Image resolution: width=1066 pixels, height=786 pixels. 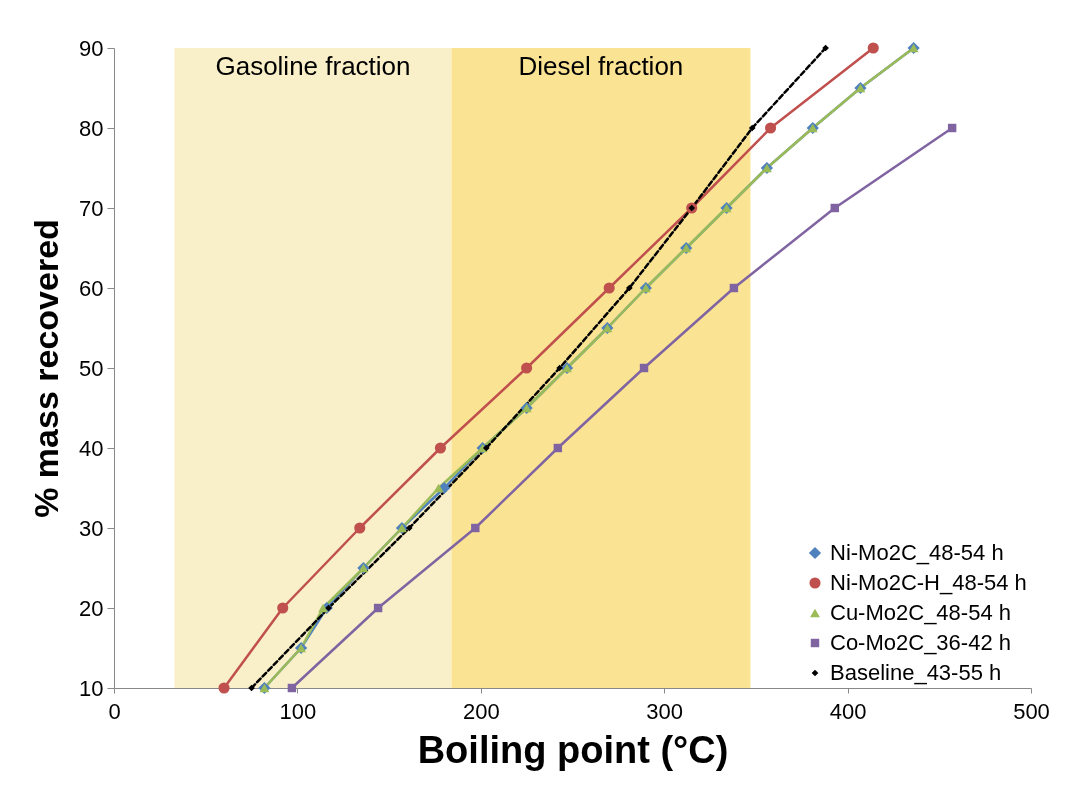 I want to click on y-tick-label: 40, so click(x=91, y=448).